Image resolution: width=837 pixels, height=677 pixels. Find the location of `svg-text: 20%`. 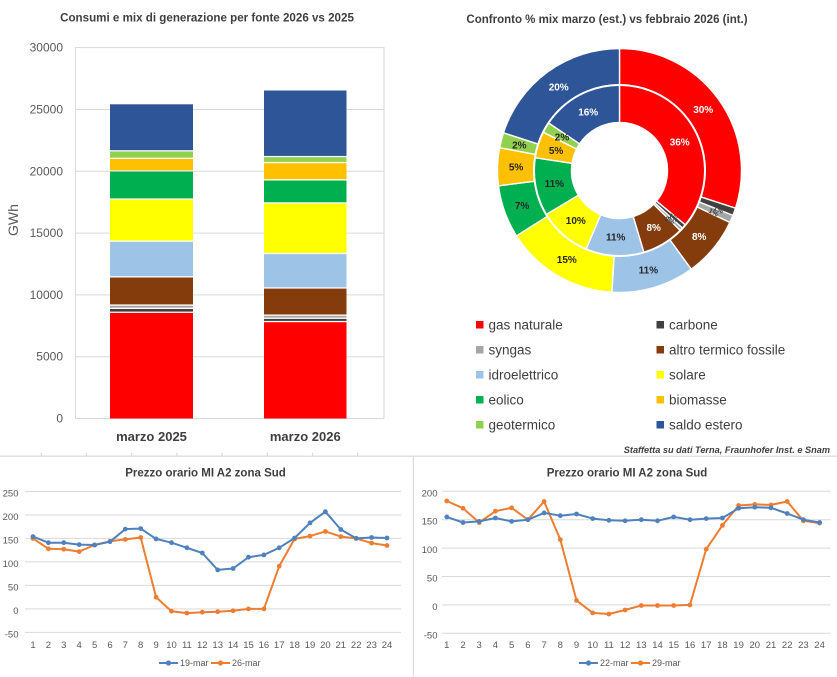

svg-text: 20% is located at coordinates (559, 87).